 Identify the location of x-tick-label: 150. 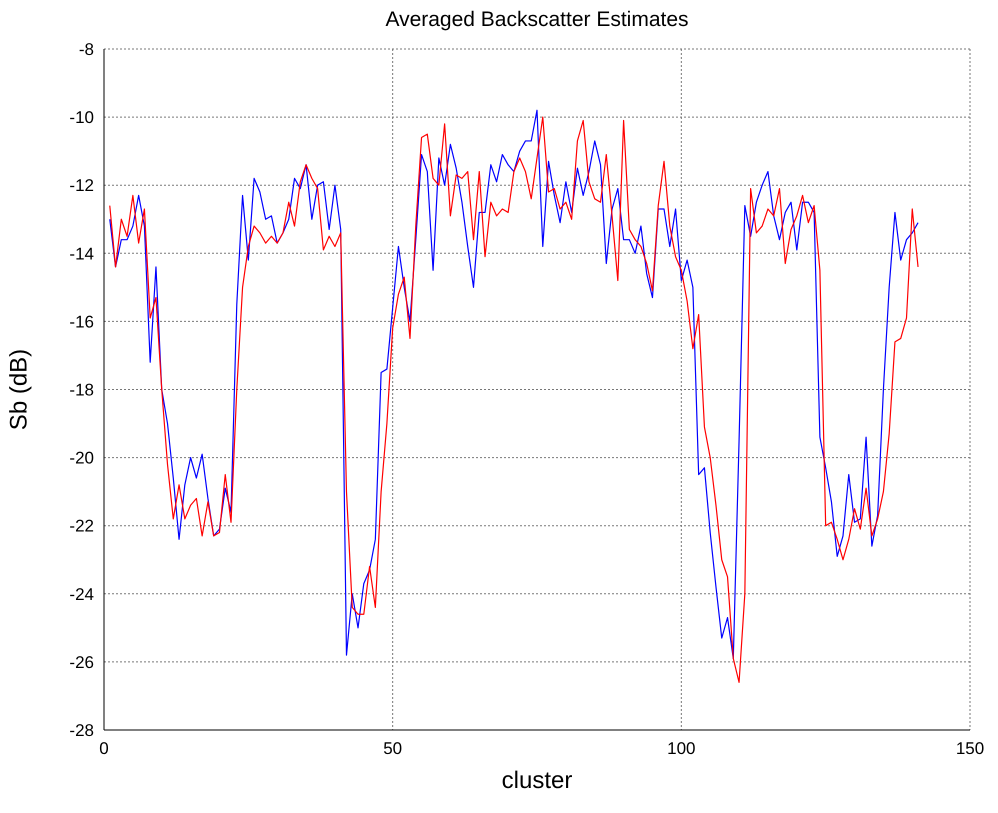
(970, 748).